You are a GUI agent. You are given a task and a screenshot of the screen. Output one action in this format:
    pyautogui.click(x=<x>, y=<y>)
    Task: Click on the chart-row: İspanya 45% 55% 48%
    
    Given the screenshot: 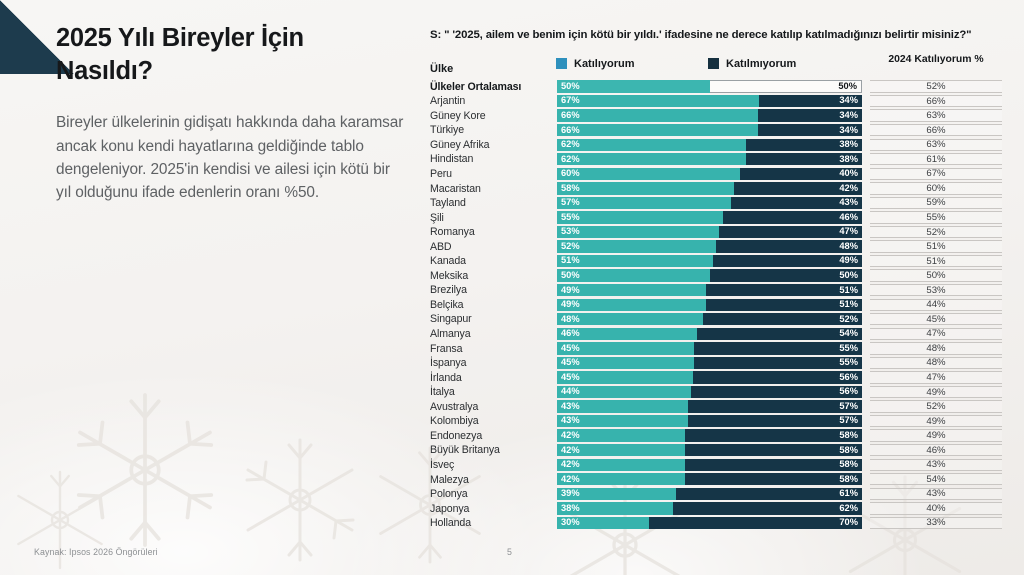 What is the action you would take?
    pyautogui.click(x=720, y=363)
    